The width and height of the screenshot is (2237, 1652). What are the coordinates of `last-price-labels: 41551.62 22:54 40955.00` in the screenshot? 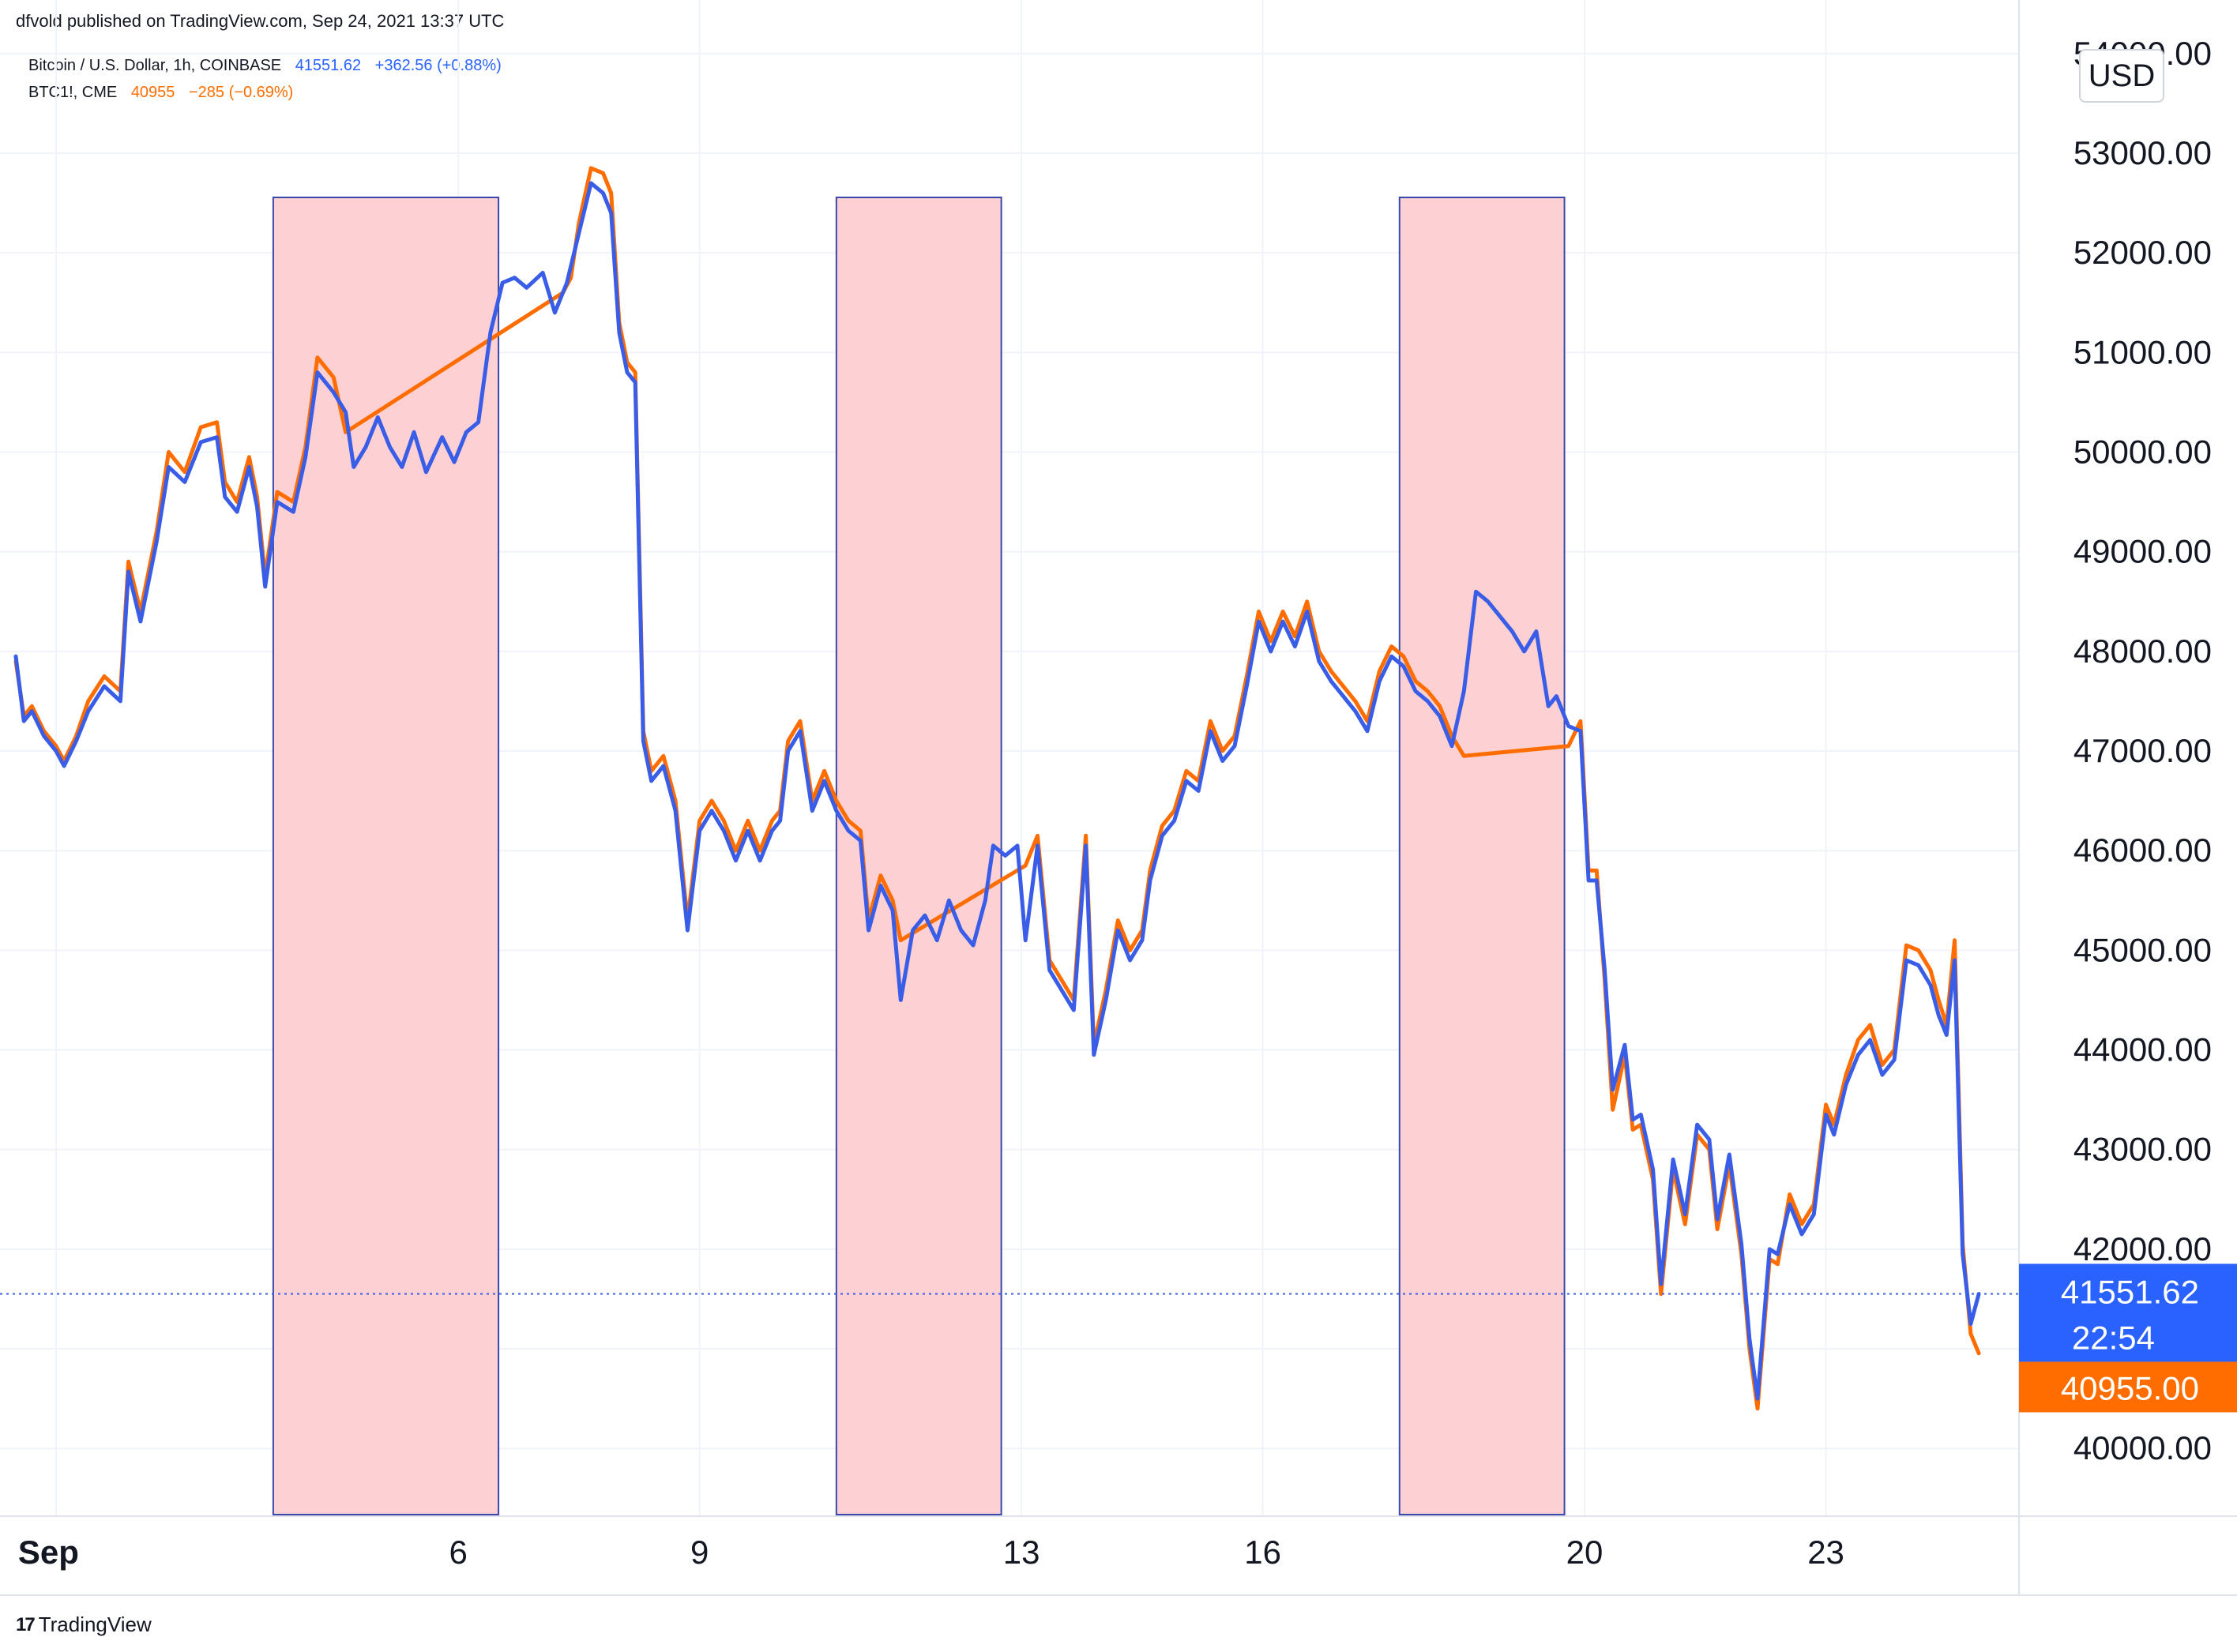 It's located at (2128, 1338).